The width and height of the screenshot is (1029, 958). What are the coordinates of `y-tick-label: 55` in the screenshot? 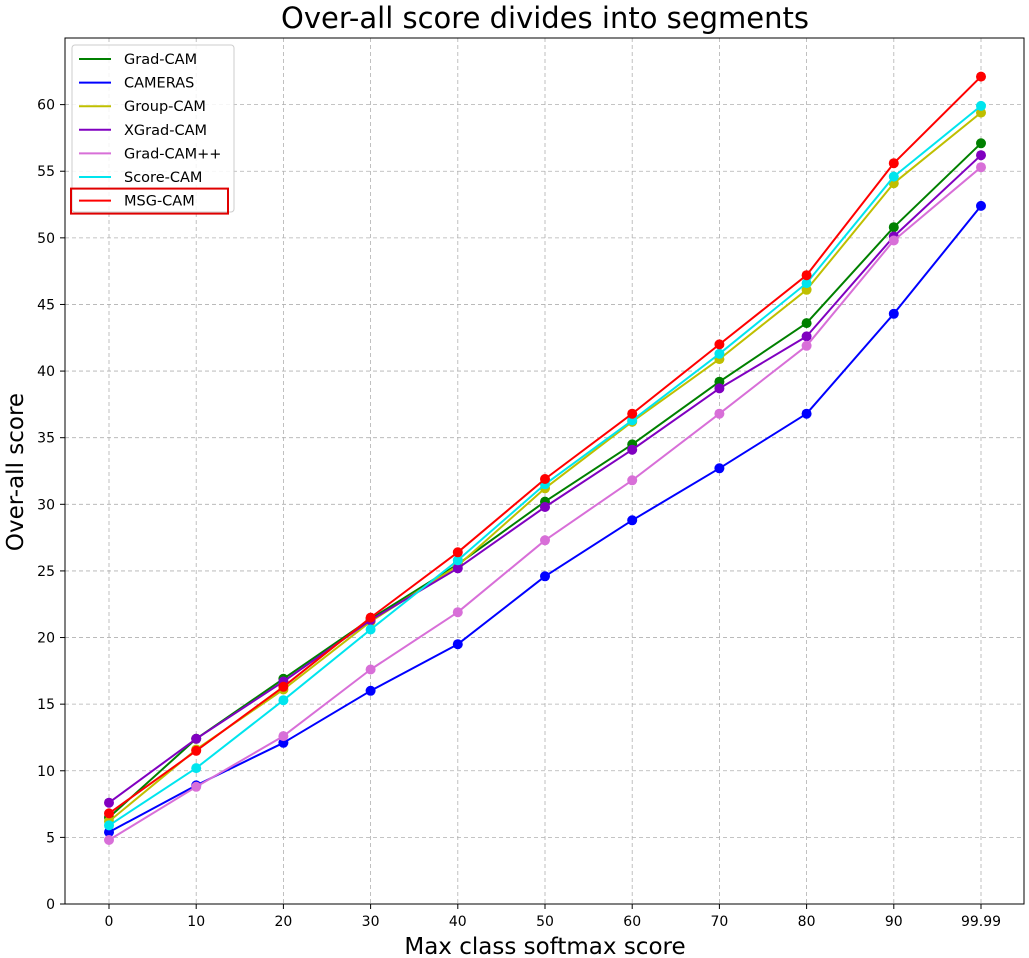 It's located at (46, 172).